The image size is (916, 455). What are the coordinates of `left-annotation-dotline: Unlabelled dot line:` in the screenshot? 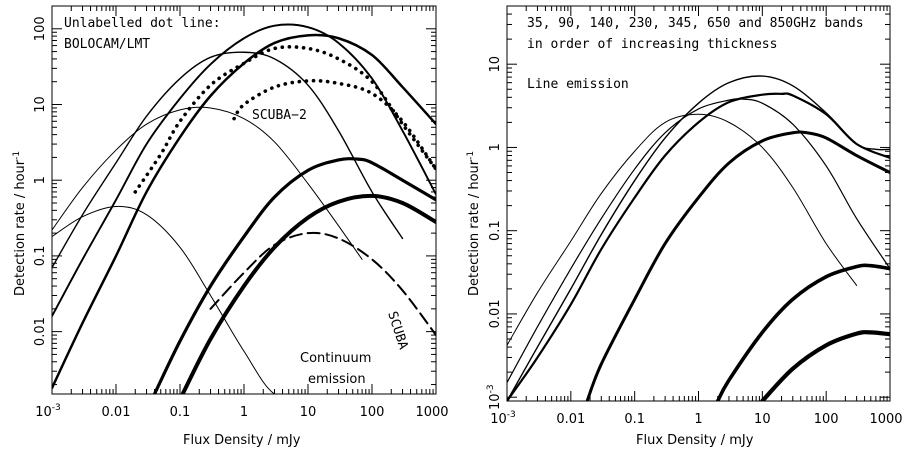 It's located at (142, 23).